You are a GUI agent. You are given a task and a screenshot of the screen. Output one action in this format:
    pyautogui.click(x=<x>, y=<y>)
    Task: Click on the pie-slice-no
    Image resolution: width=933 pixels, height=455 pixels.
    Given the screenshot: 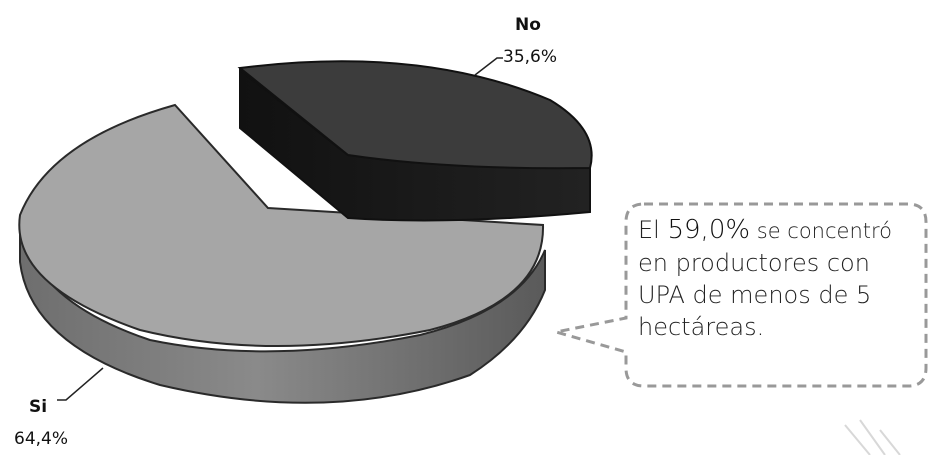 What is the action you would take?
    pyautogui.click(x=415, y=115)
    